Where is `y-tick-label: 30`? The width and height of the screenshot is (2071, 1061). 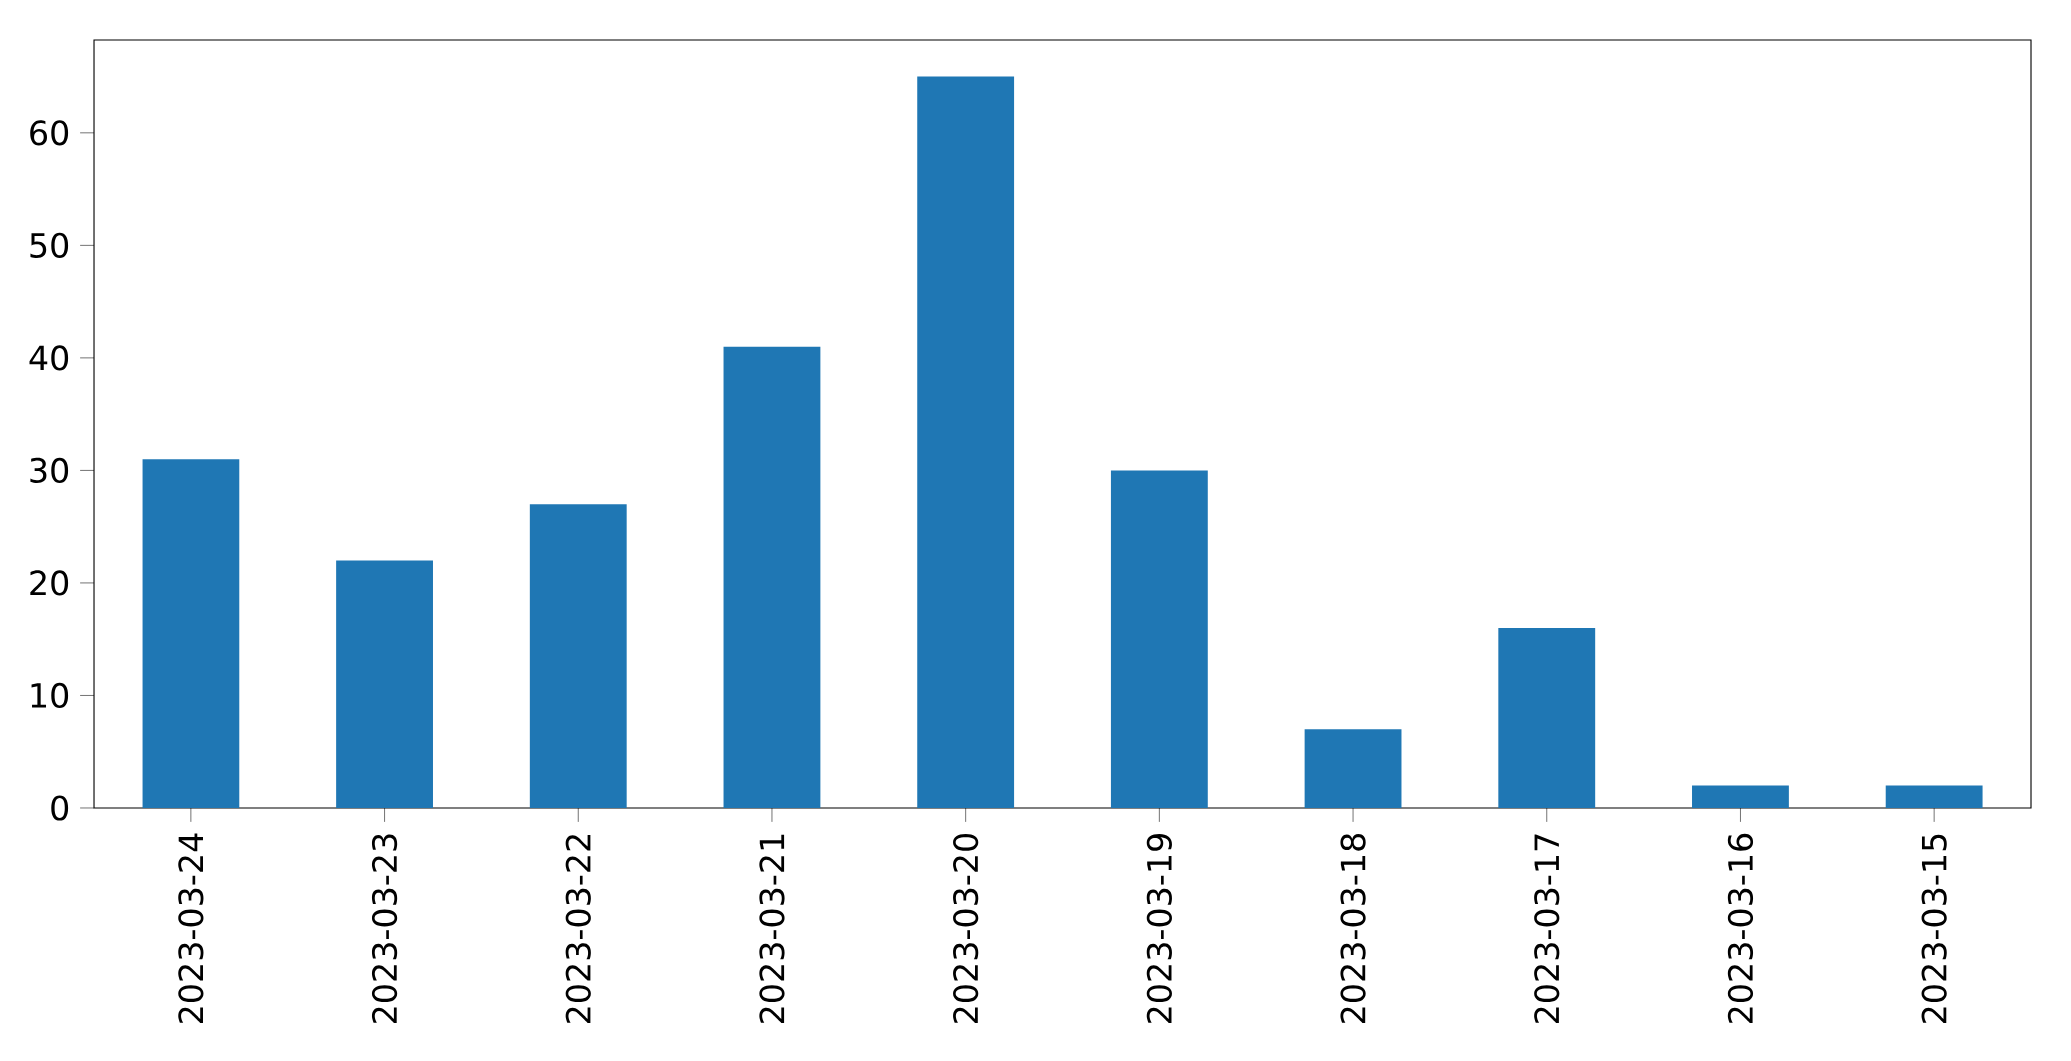
y-tick-label: 30 is located at coordinates (49, 470).